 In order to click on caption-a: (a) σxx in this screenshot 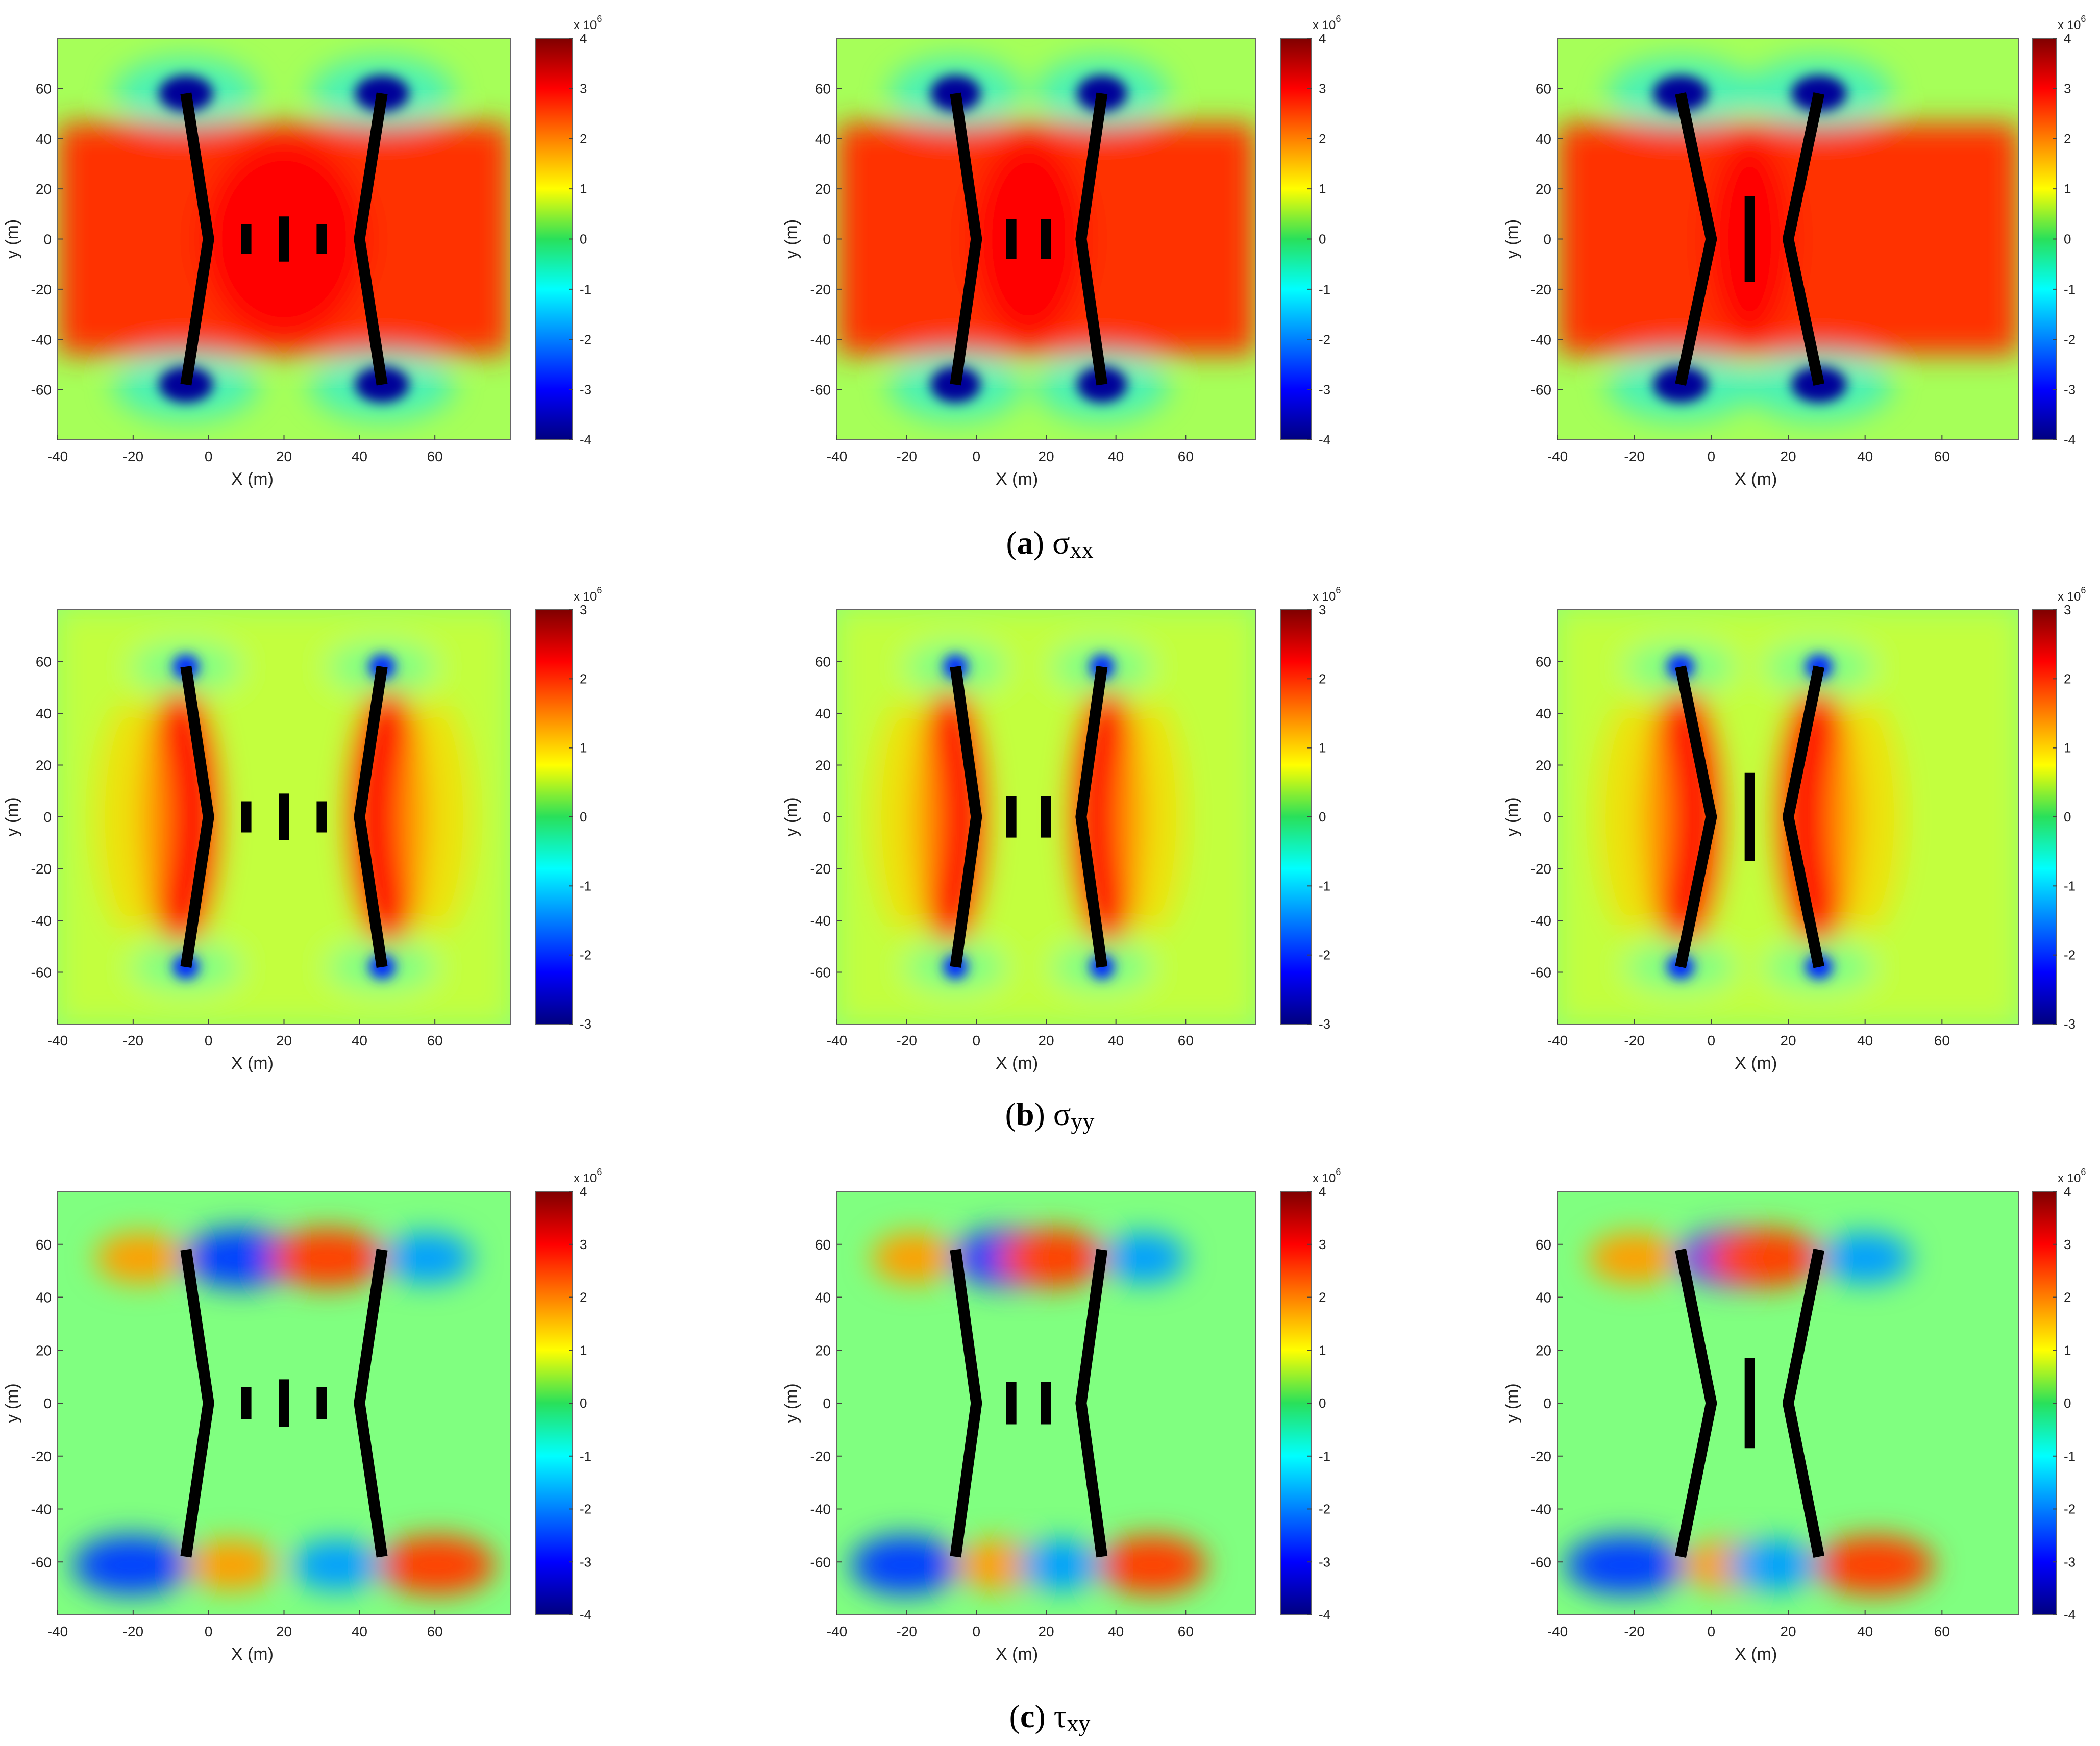, I will do `click(1049, 544)`.